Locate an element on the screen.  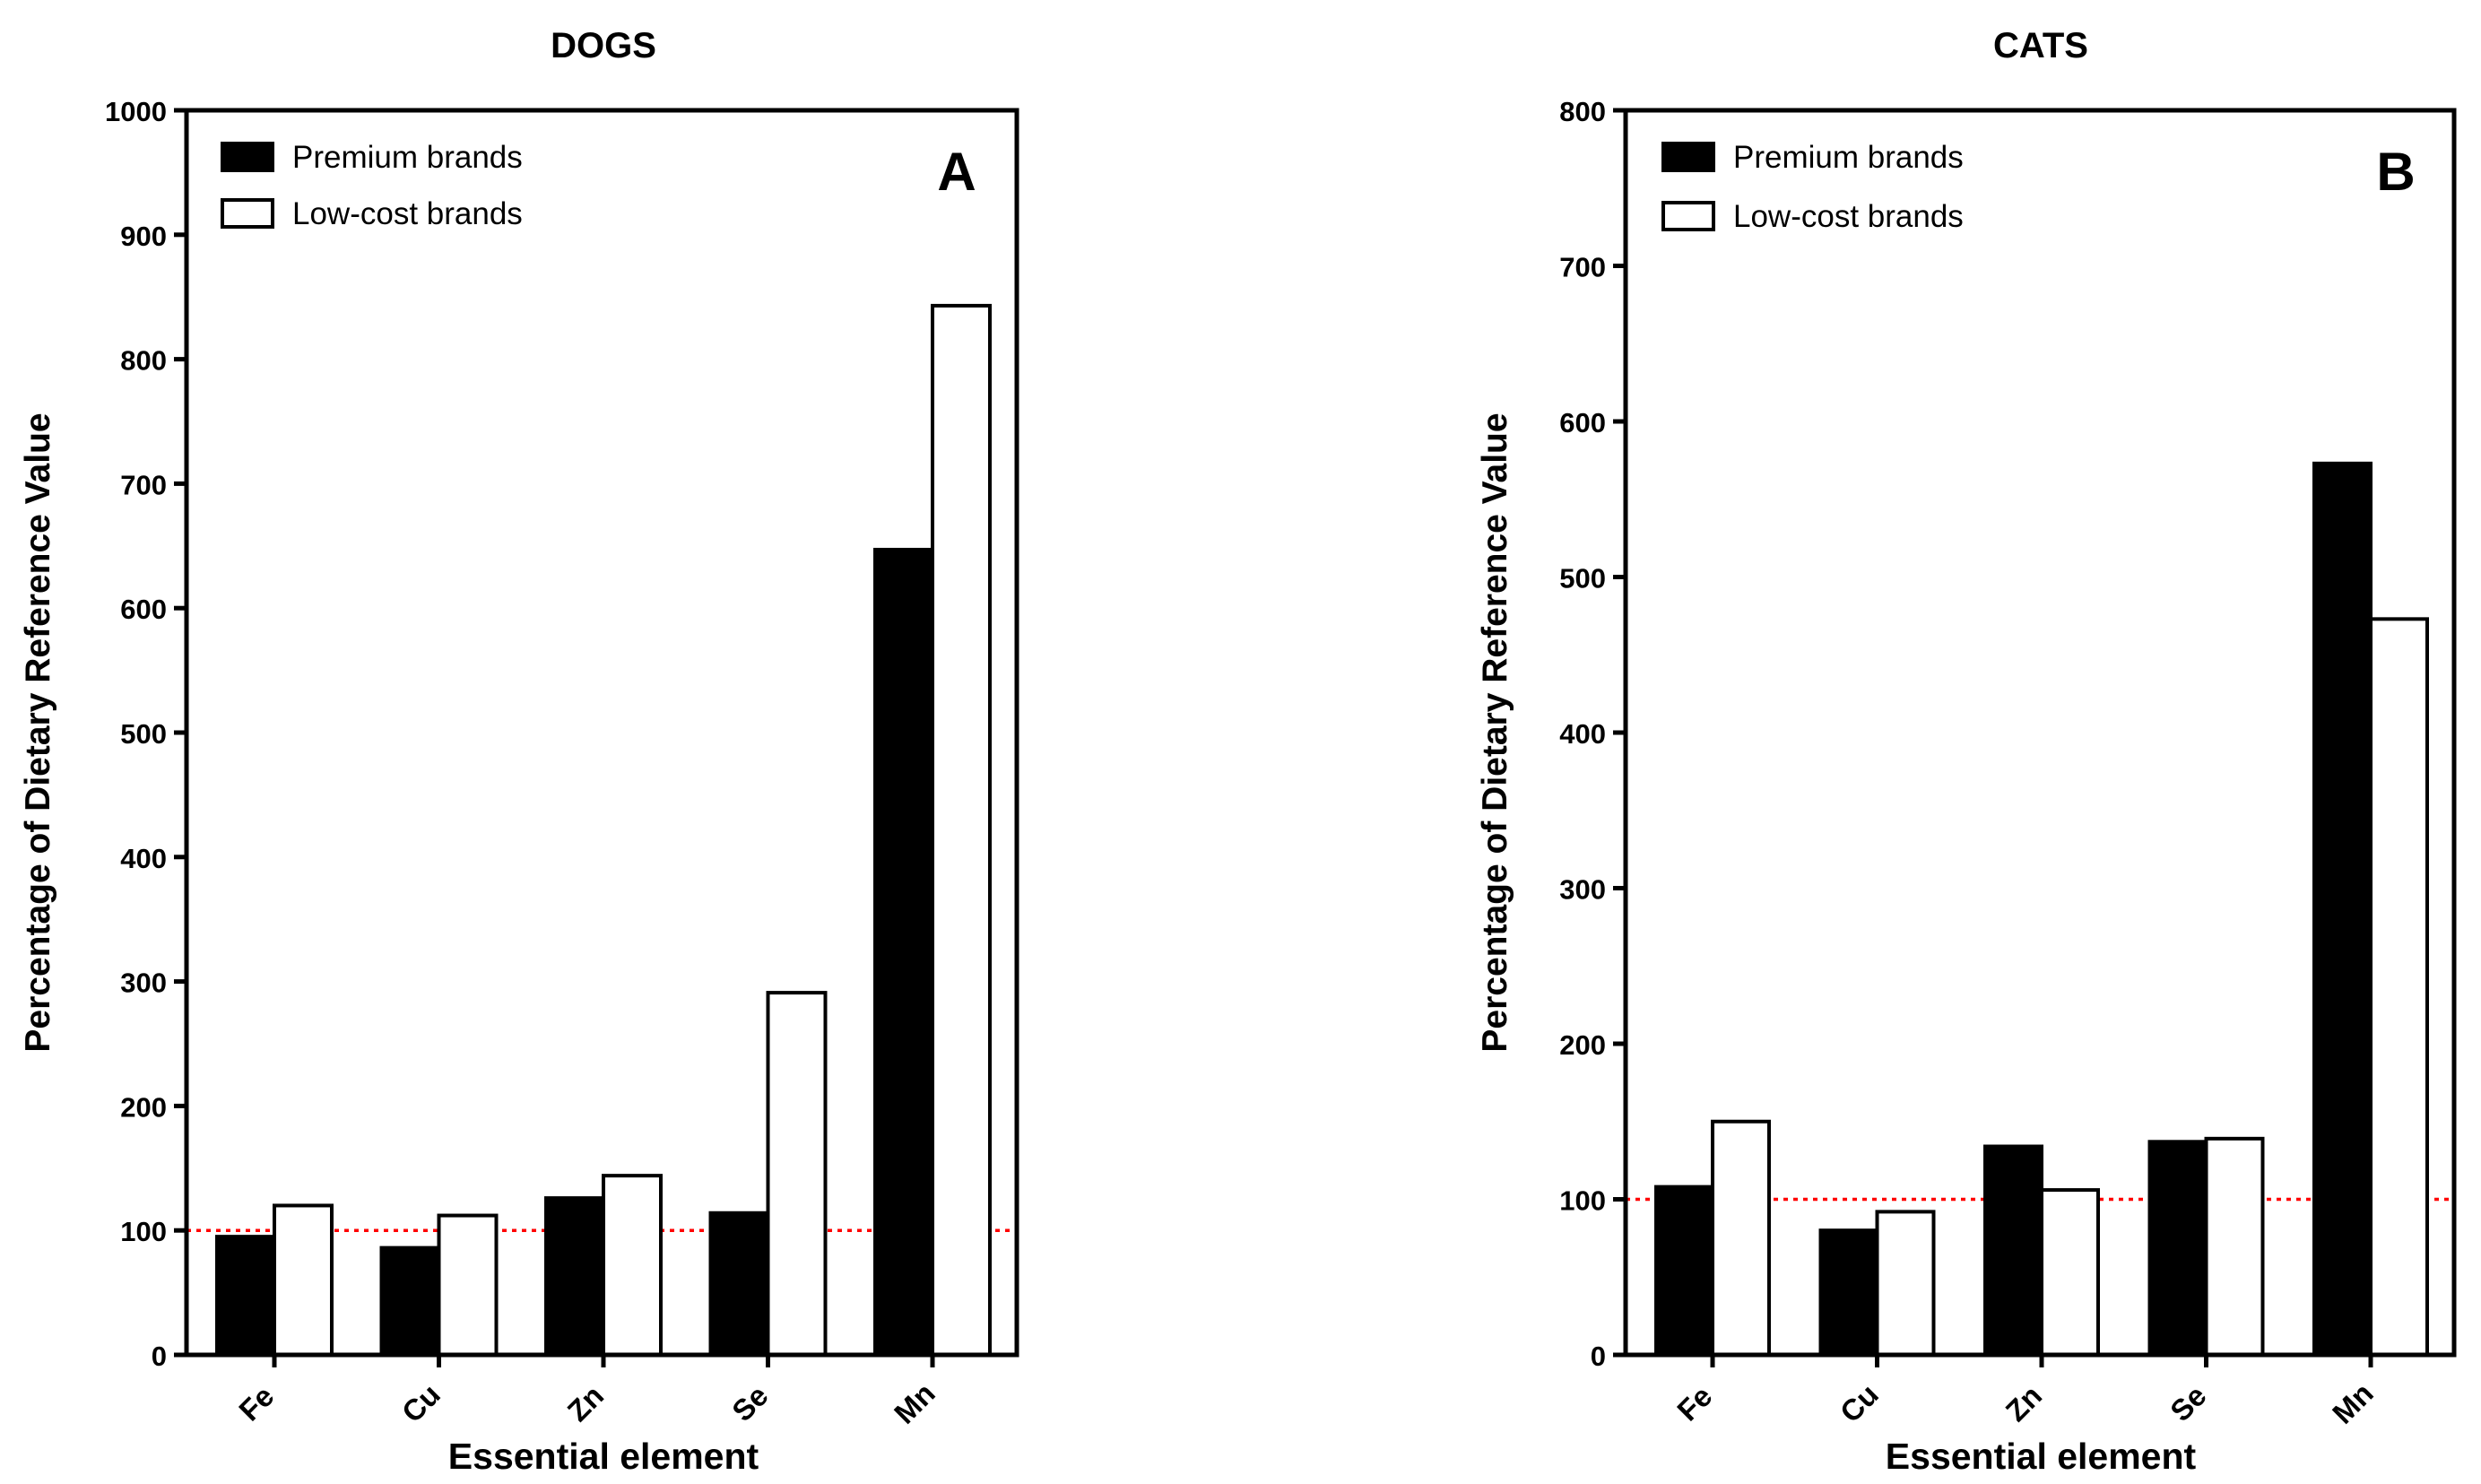
panel-label: A is located at coordinates (957, 172).